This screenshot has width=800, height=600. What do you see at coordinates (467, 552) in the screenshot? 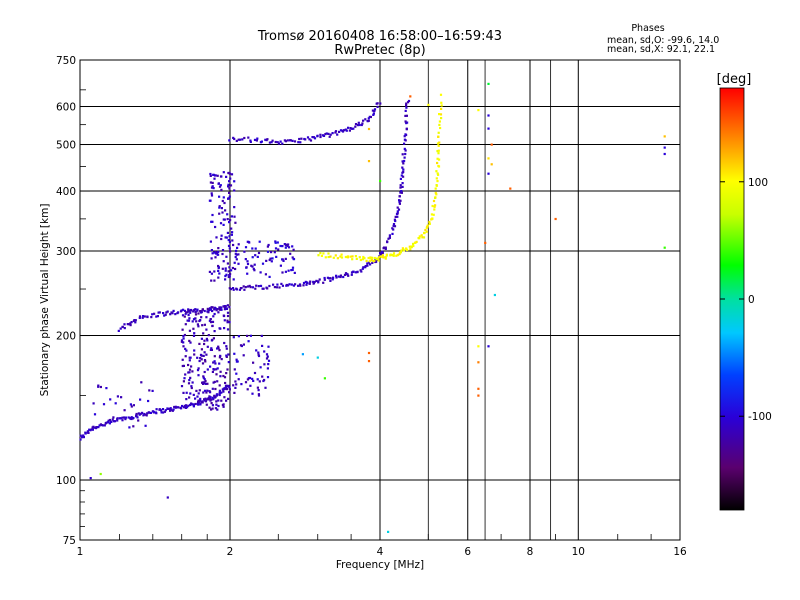
I see `x-tick-label: 6` at bounding box center [467, 552].